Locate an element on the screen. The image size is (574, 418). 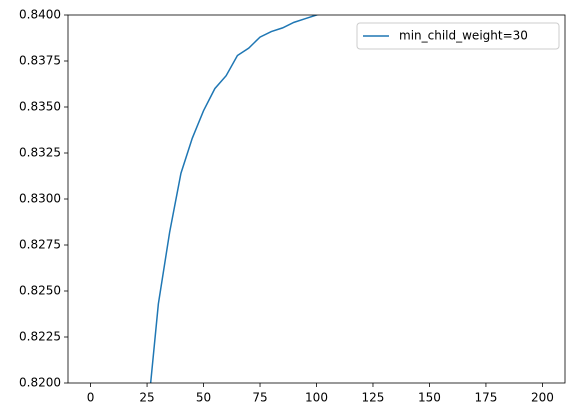
y-tick-label: 0.8250 is located at coordinates (40, 291).